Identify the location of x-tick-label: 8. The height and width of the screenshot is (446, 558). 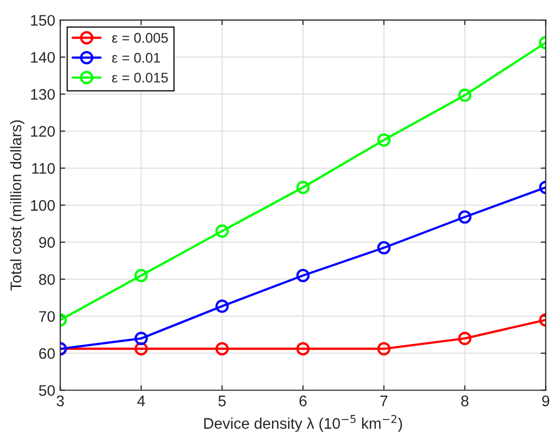
(464, 401).